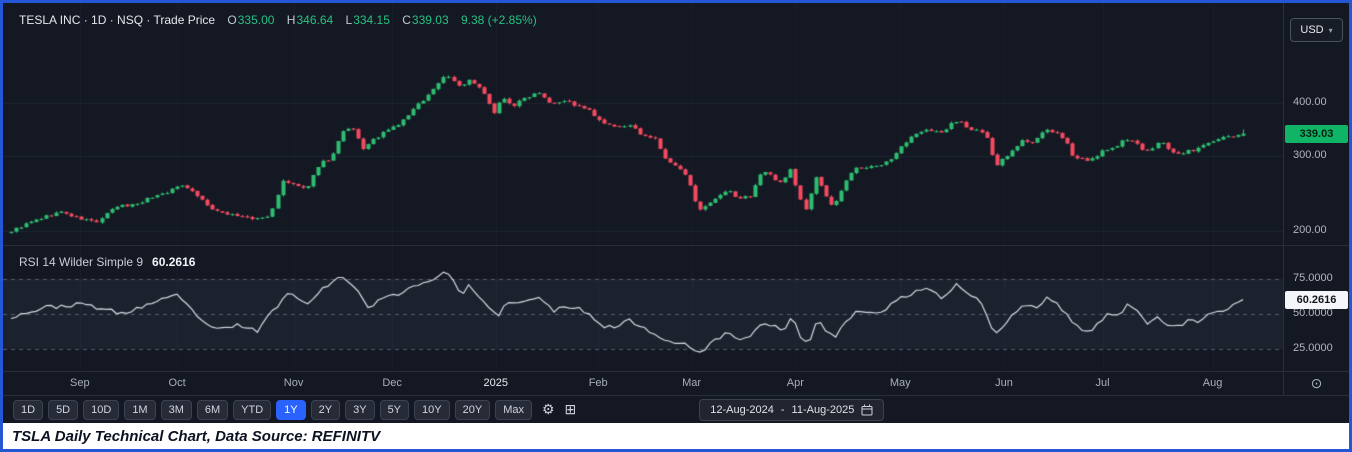  What do you see at coordinates (28, 409) in the screenshot?
I see `range-button-1d: 1D` at bounding box center [28, 409].